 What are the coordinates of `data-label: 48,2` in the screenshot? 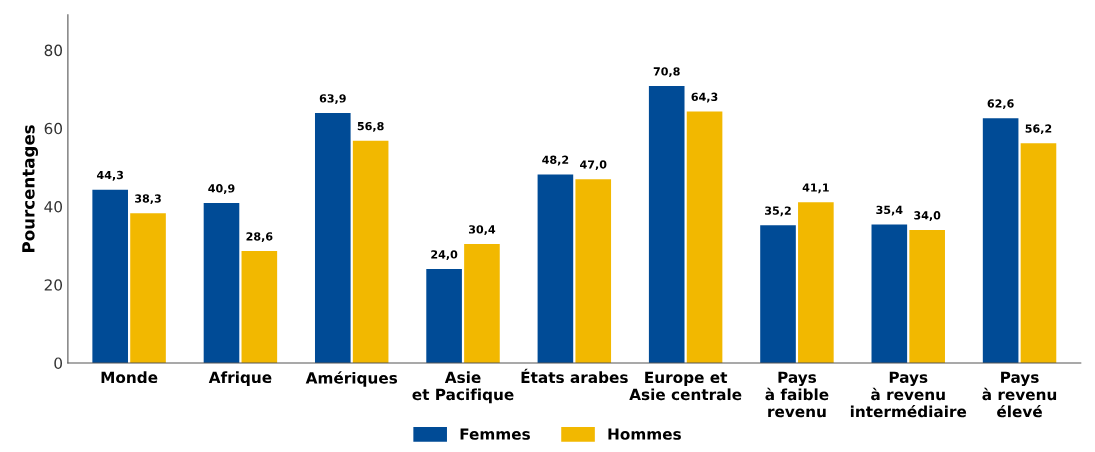 It's located at (555, 160).